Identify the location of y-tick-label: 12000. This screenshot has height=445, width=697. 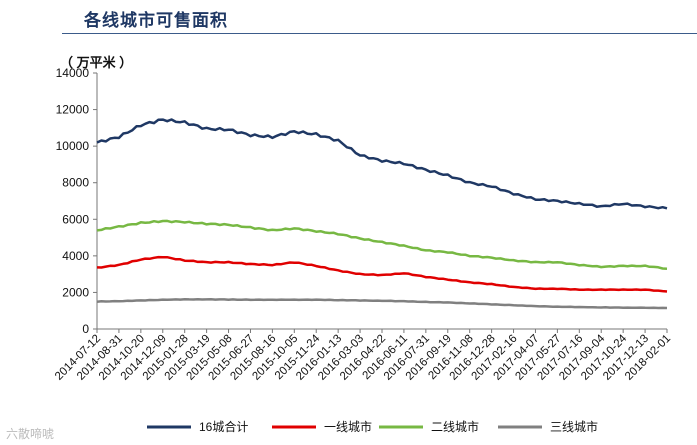
(73, 110).